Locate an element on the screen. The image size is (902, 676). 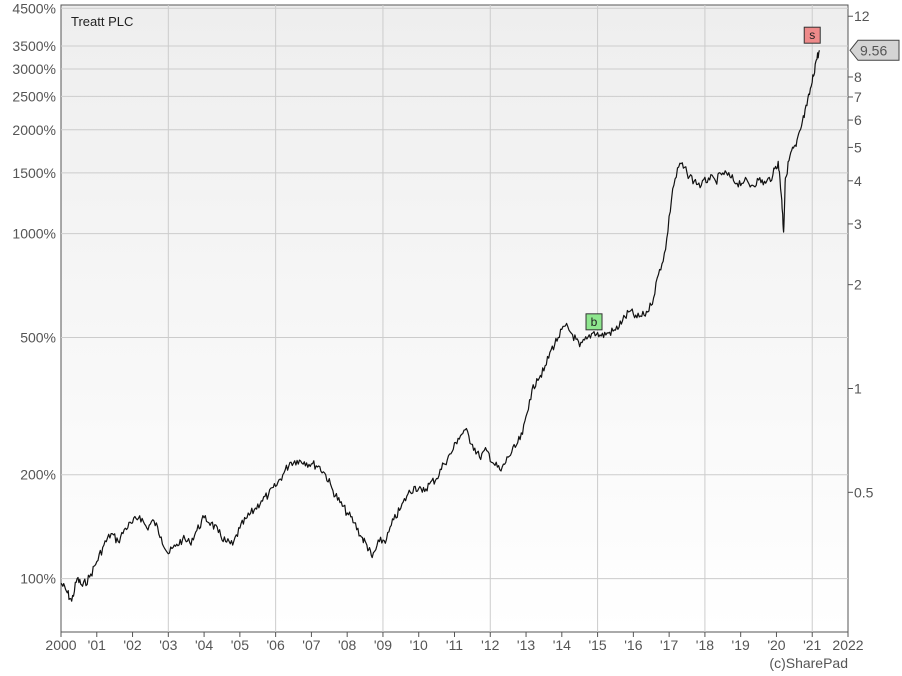
left-tick-label: 1000% is located at coordinates (34, 234).